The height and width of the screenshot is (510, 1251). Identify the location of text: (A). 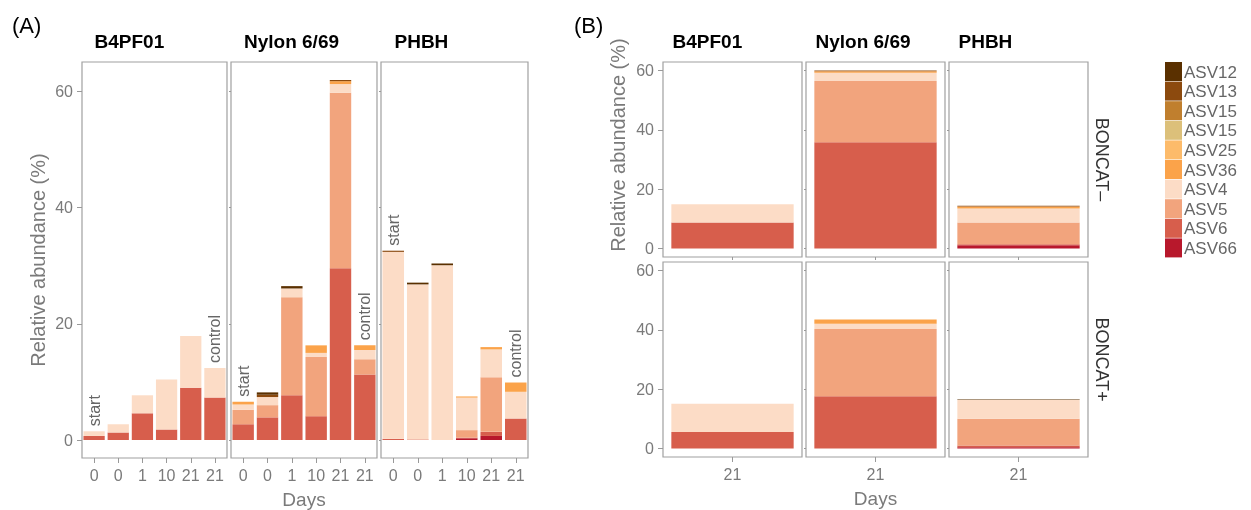
(27, 25).